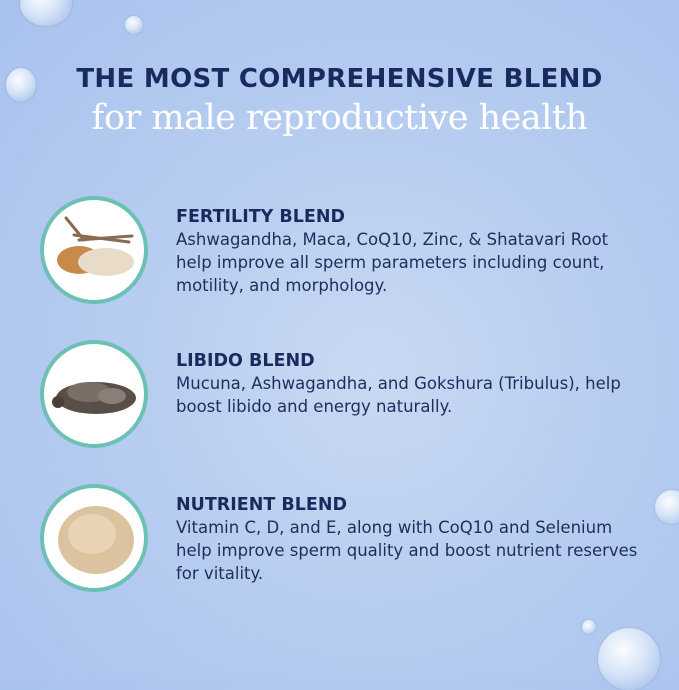  I want to click on blend-title: LIBIDO BLEND, so click(245, 361).